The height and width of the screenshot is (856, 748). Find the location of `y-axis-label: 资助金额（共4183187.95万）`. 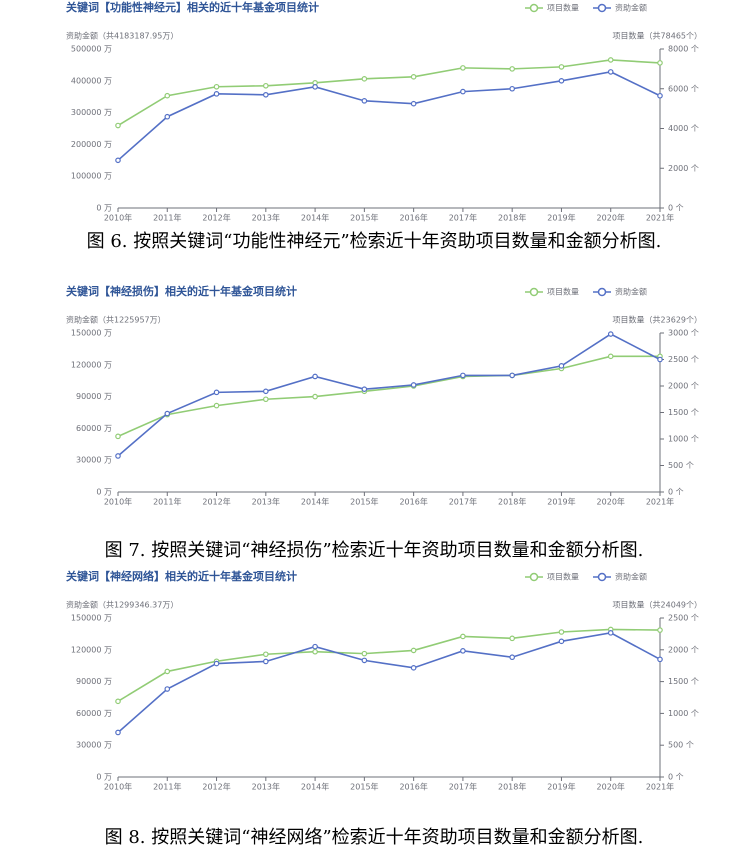

y-axis-label: 资助金额（共4183187.95万） is located at coordinates (122, 36).